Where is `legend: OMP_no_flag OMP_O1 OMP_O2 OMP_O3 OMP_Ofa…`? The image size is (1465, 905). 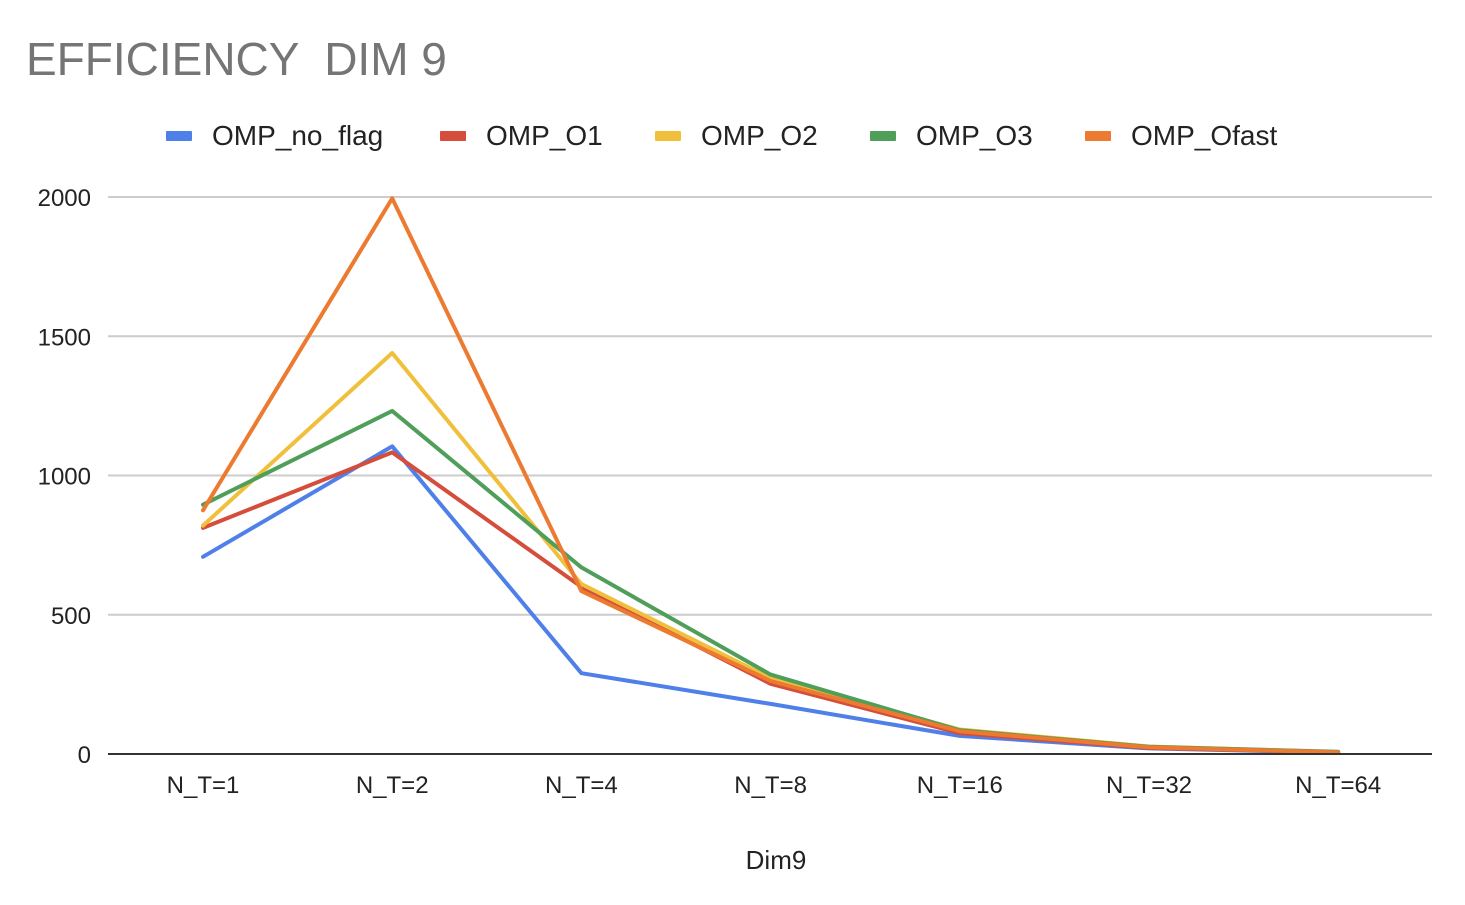
legend: OMP_no_flag OMP_O1 OMP_O2 OMP_O3 OMP_Ofa… is located at coordinates (732, 136).